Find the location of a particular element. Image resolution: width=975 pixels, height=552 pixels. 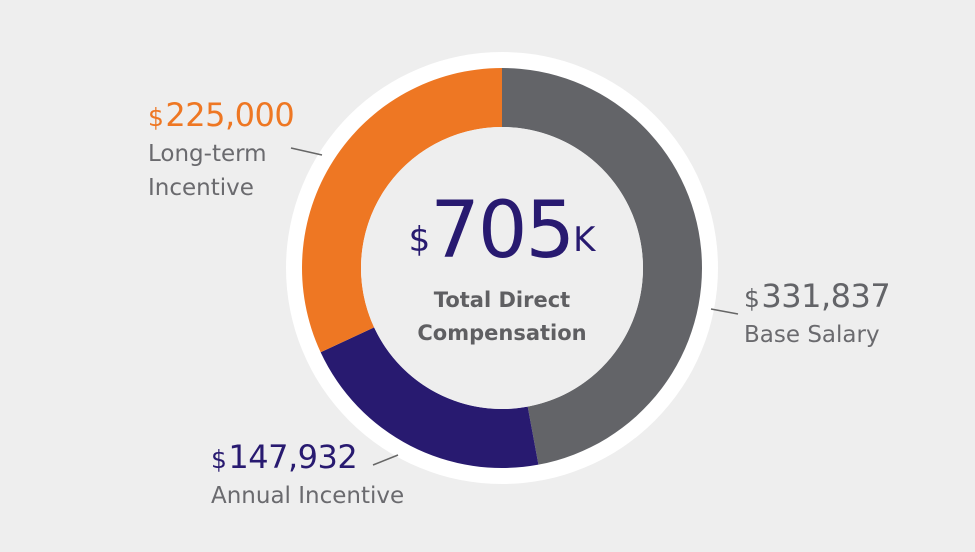

callout-amount: $147,932 is located at coordinates (307, 458).